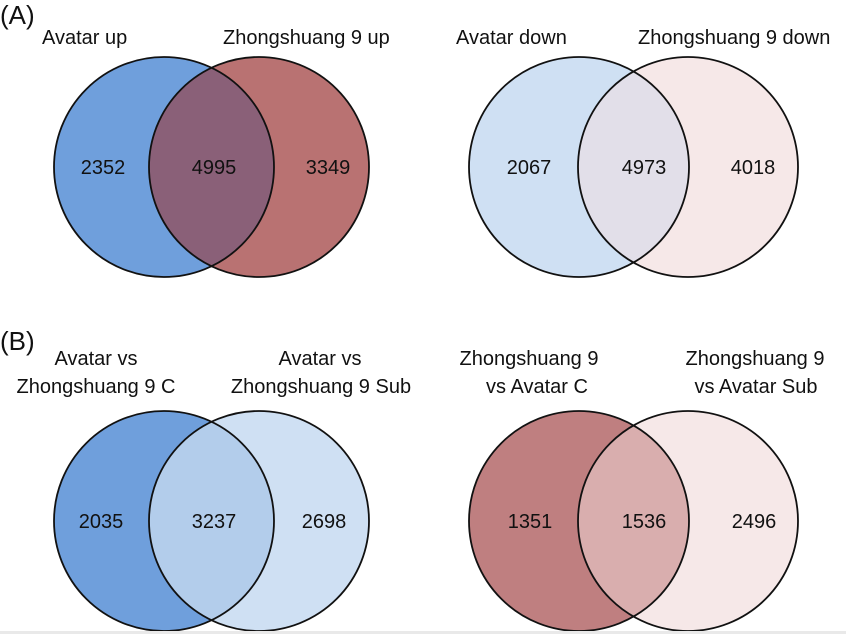  I want to click on set-label-left-line-2: Zhongshuang 9 C, so click(95, 387).